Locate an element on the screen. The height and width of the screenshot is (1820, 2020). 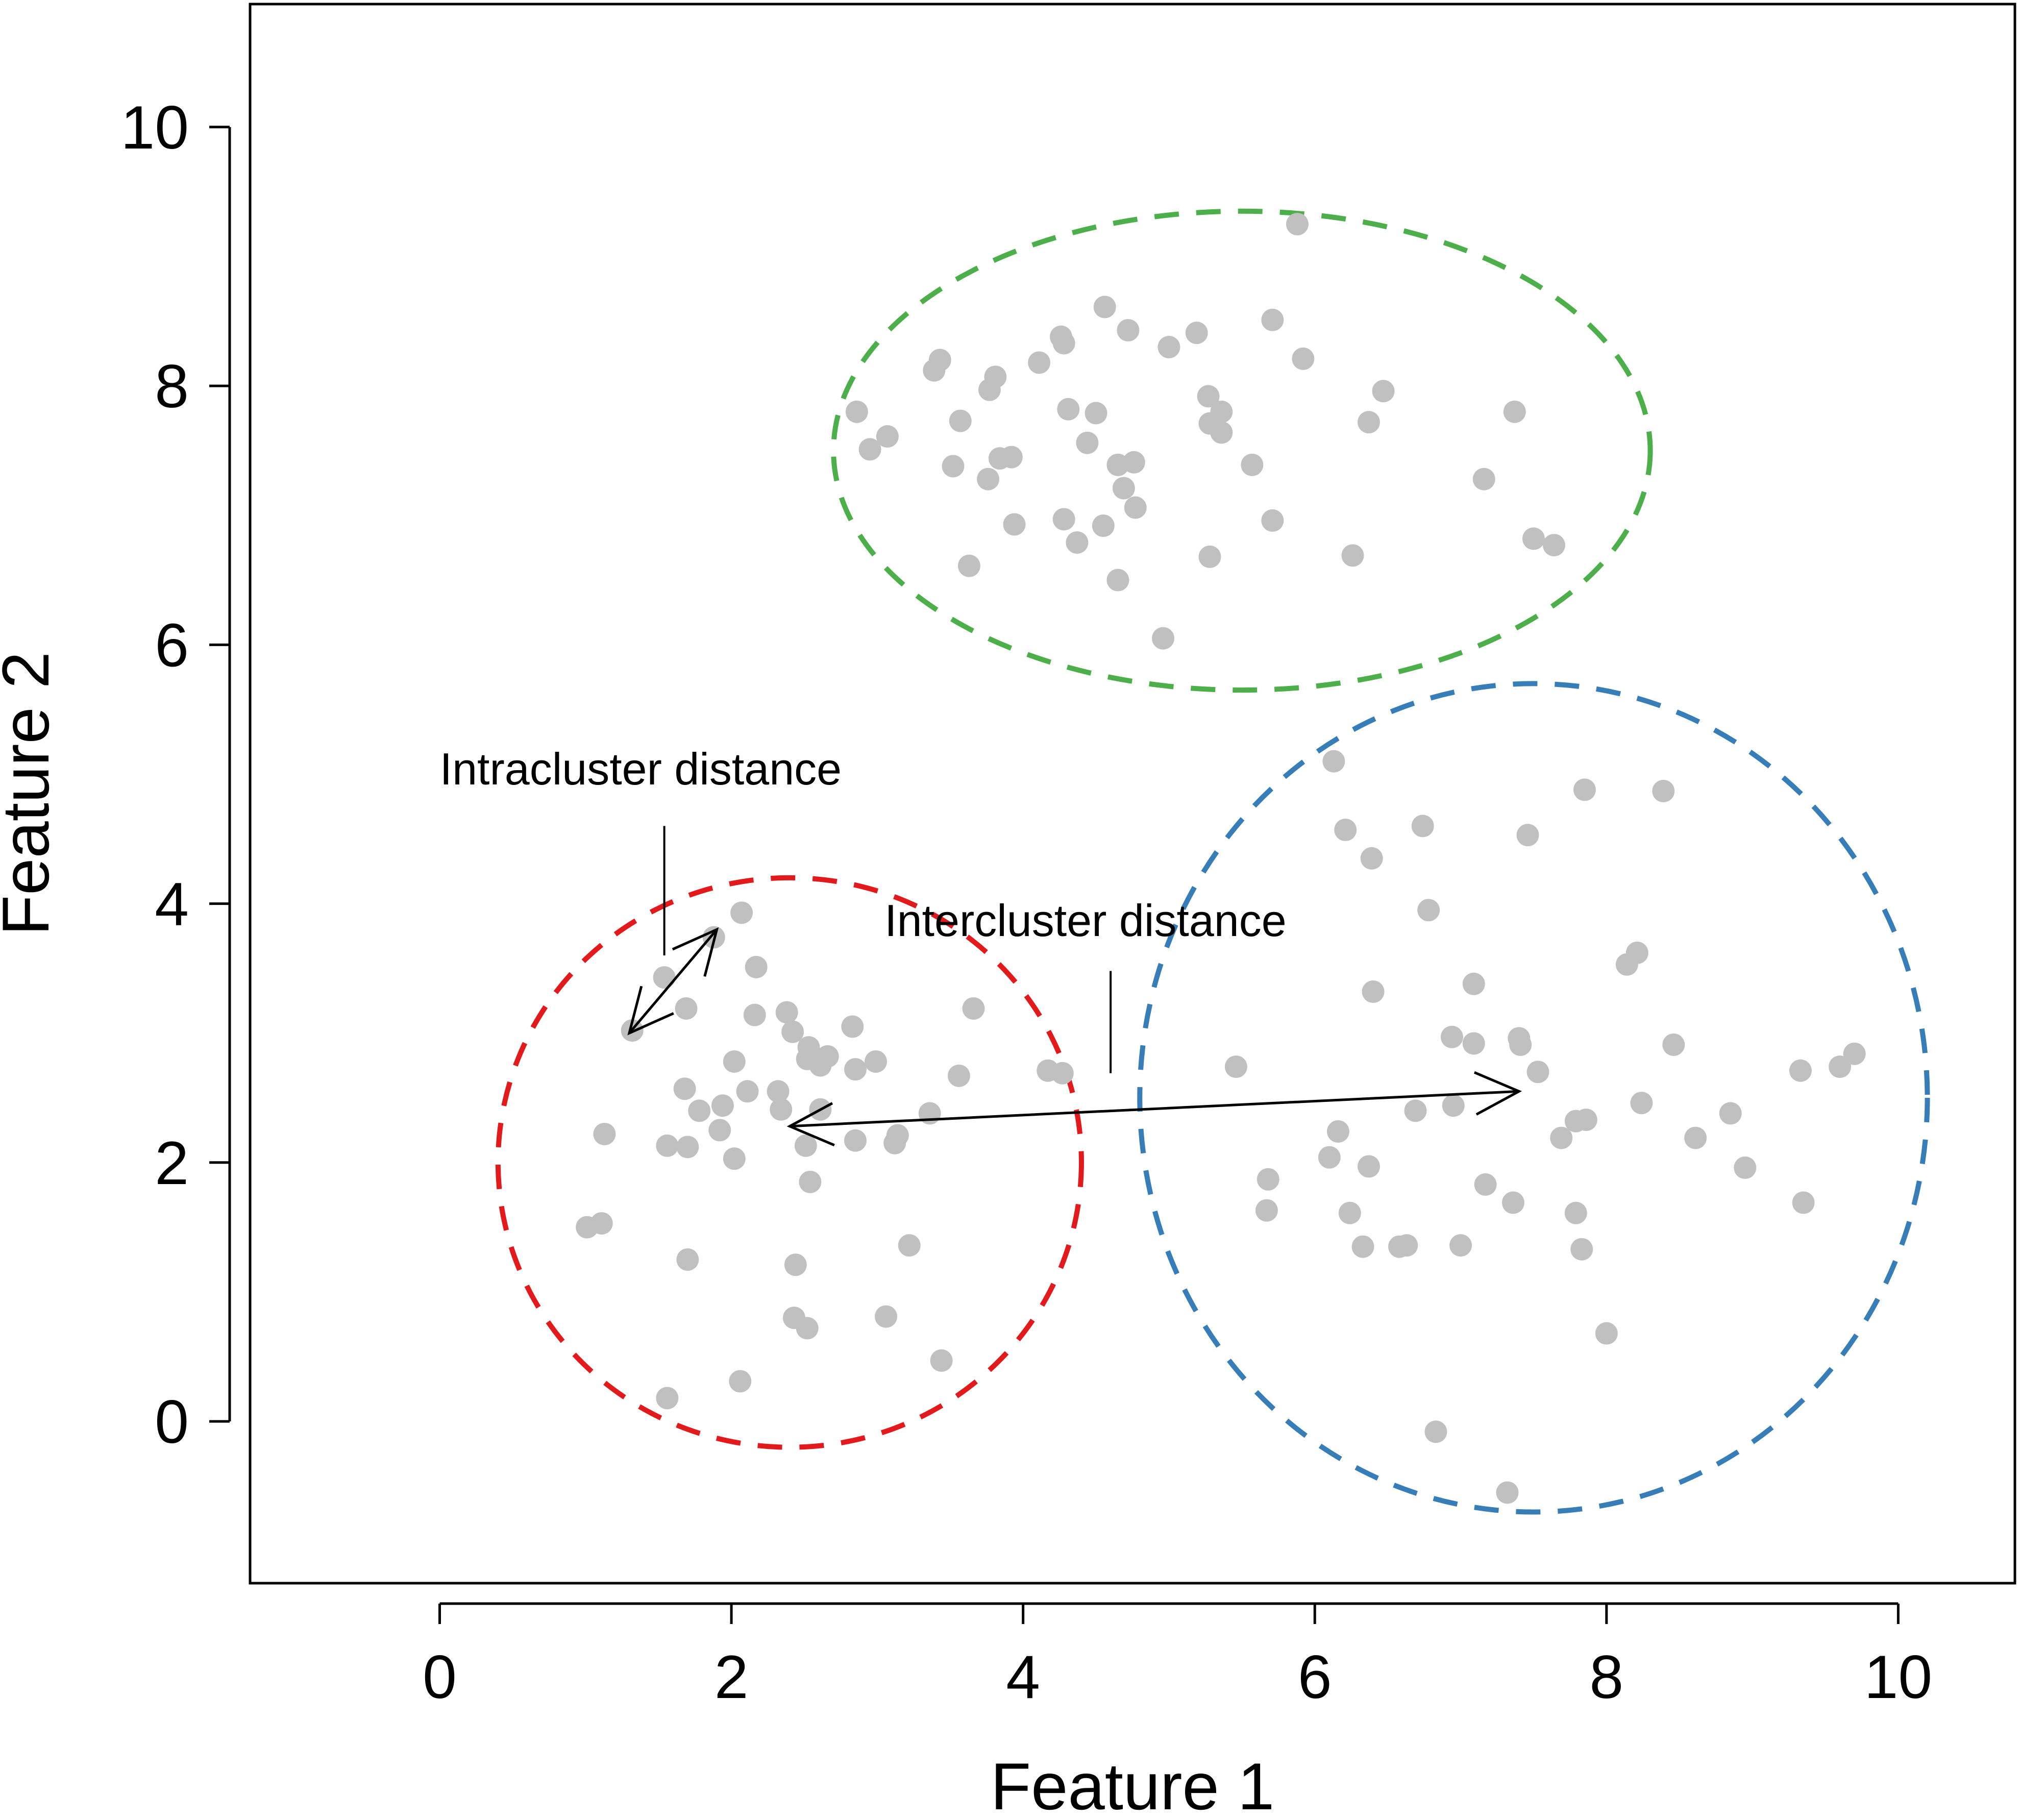
y-tick-label: 2 is located at coordinates (172, 1163).